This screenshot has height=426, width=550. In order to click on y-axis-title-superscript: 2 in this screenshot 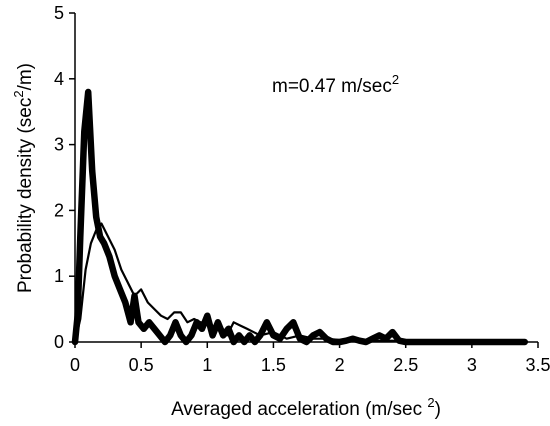, I will do `click(18, 93)`.